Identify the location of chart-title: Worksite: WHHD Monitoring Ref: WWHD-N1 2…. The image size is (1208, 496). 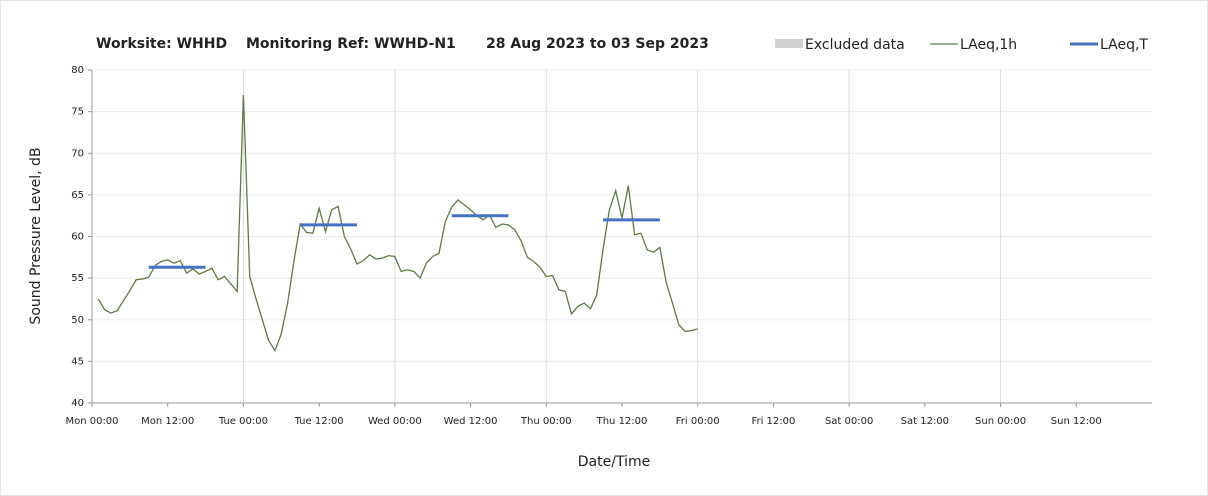
(402, 44).